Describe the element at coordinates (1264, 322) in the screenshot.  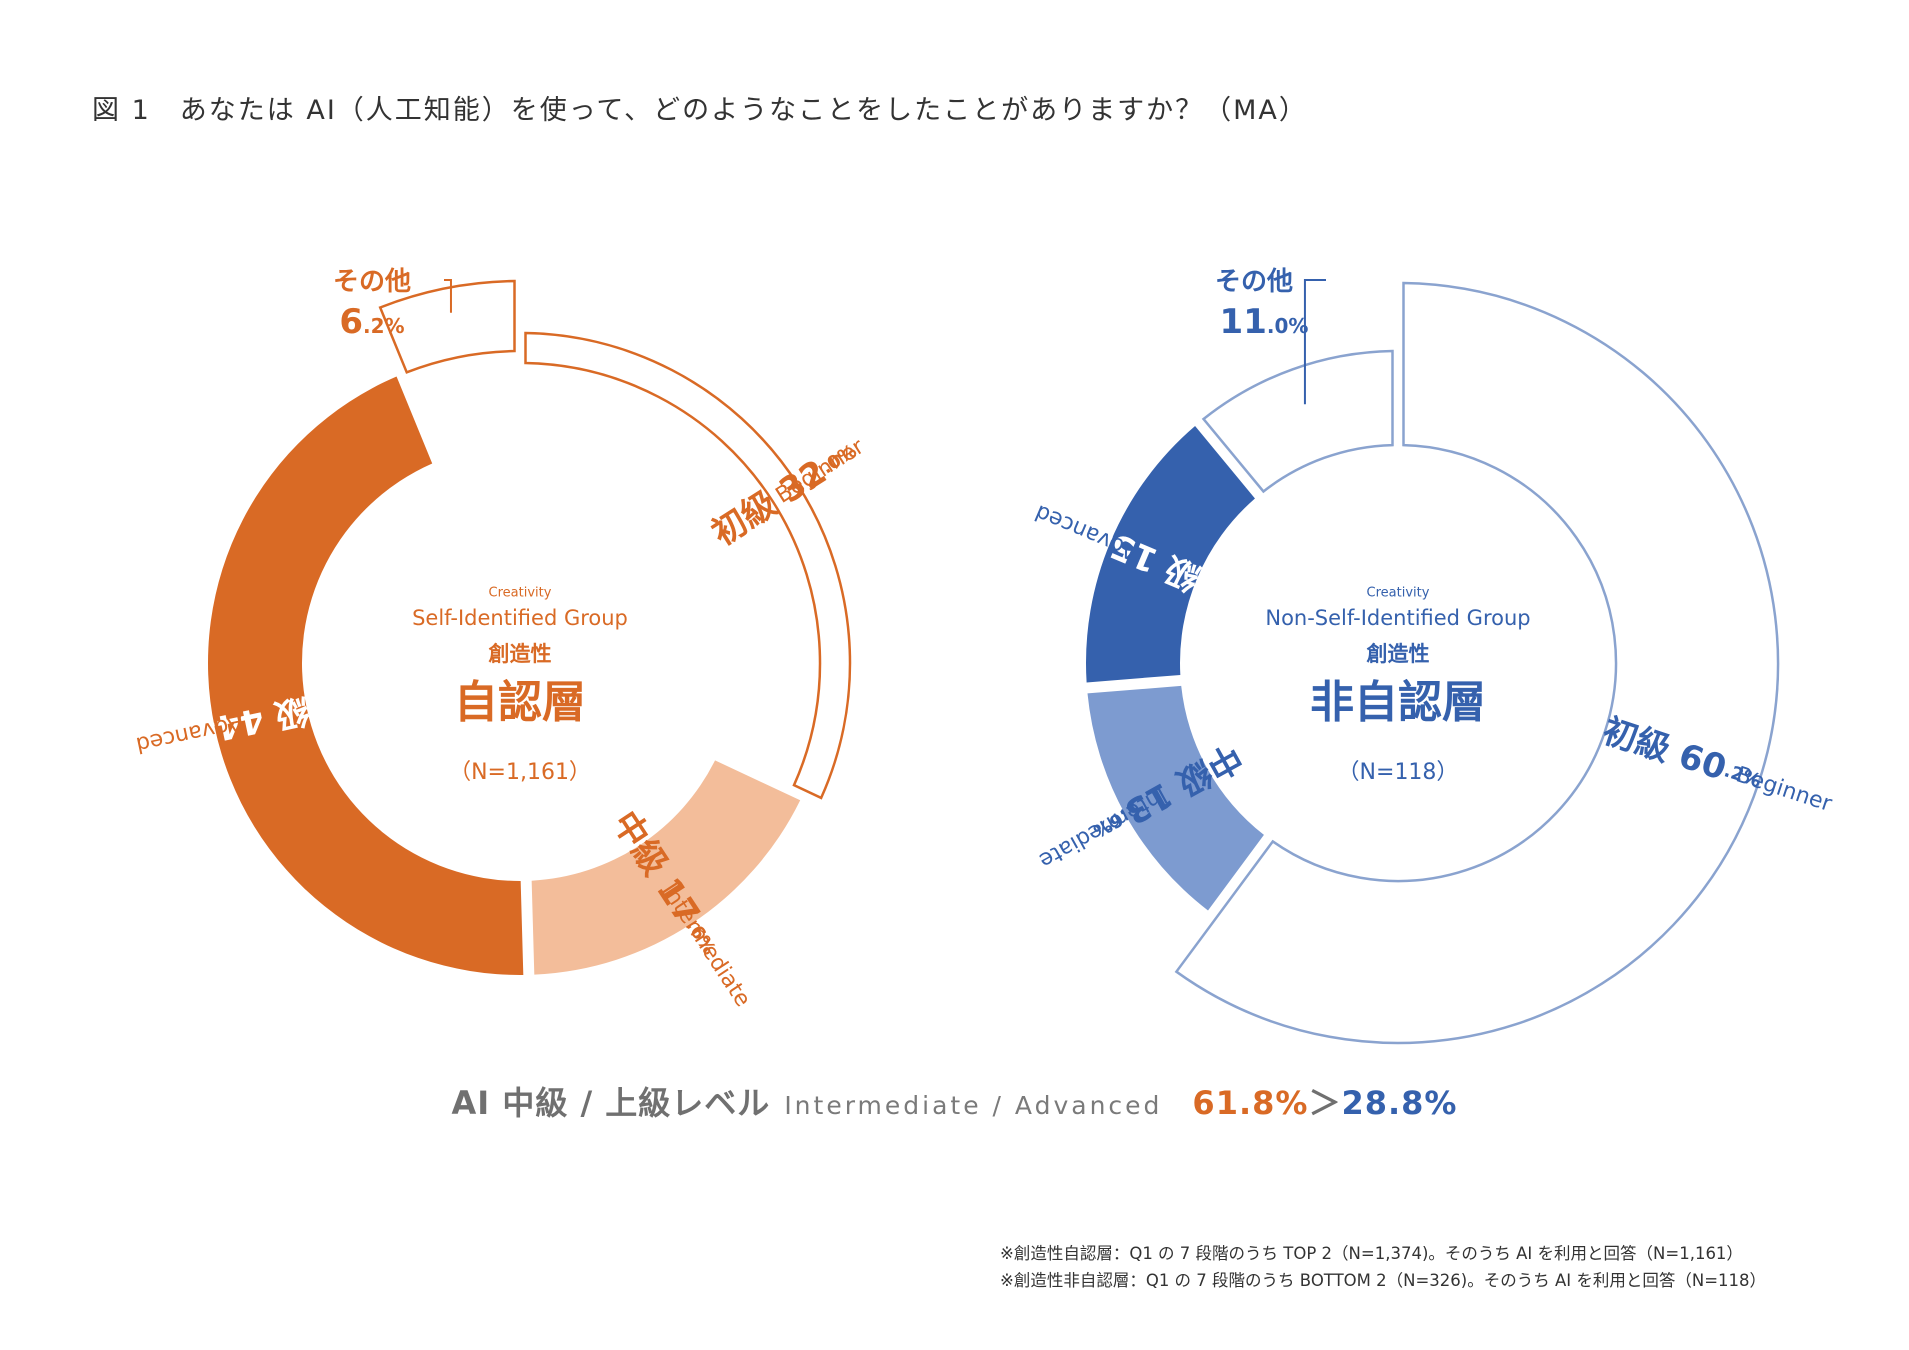
I see `callout-pct-other: 11.0%` at that location.